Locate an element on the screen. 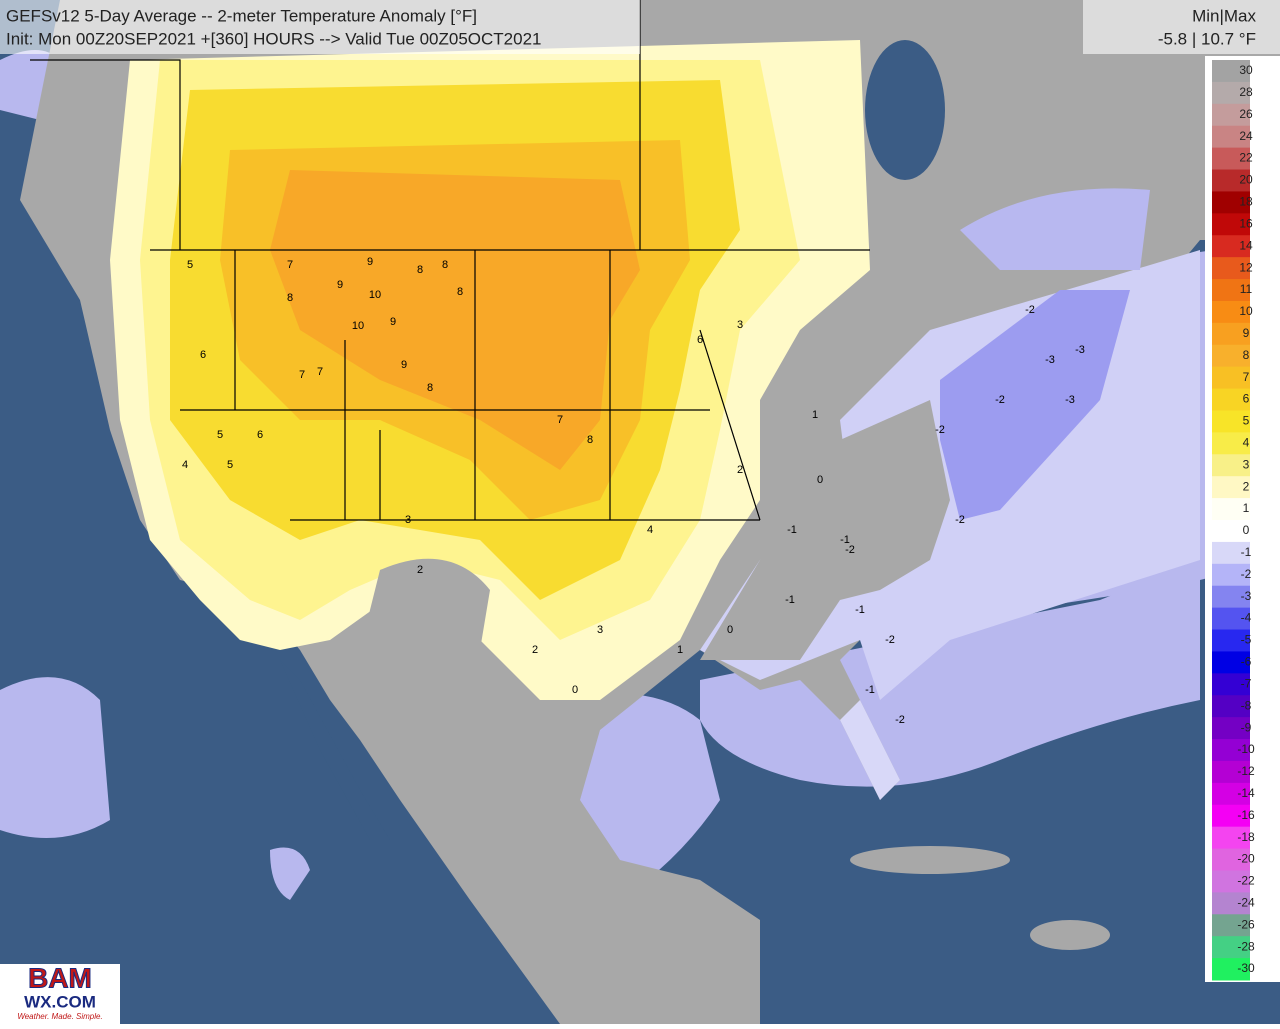 The width and height of the screenshot is (1280, 1029). hudson-bay is located at coordinates (905, 110).